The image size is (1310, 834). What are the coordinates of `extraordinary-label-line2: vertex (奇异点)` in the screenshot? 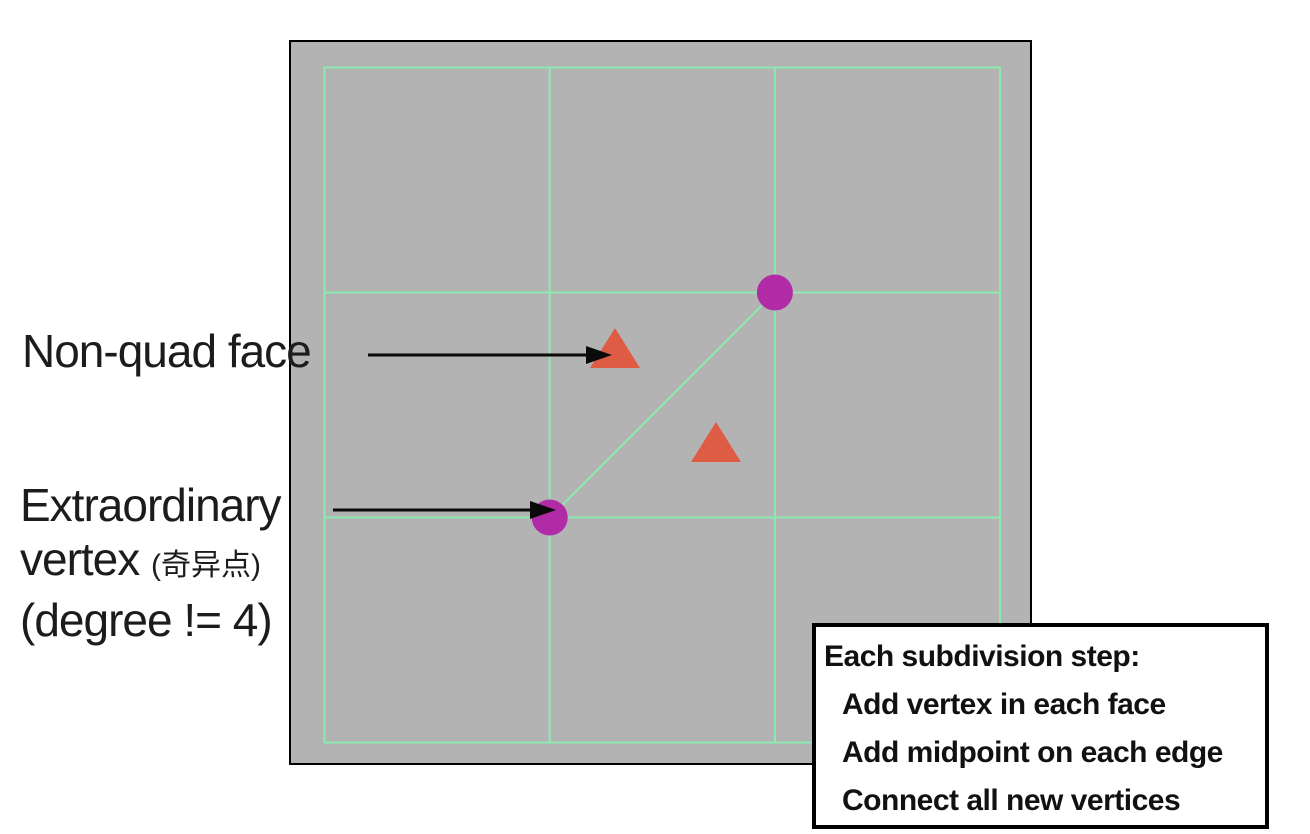 It's located at (150, 562).